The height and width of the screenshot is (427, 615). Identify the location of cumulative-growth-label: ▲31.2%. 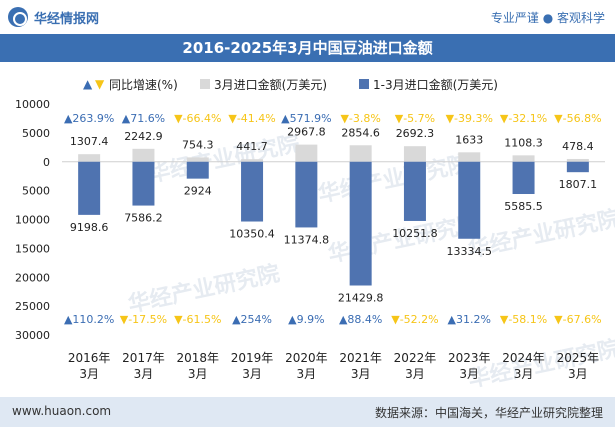
(469, 319).